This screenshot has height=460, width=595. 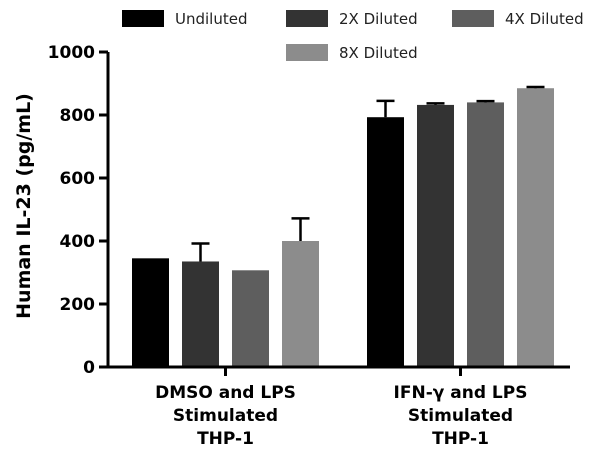 What do you see at coordinates (461, 393) in the screenshot?
I see `x-category-label: IFN-γ and LPS` at bounding box center [461, 393].